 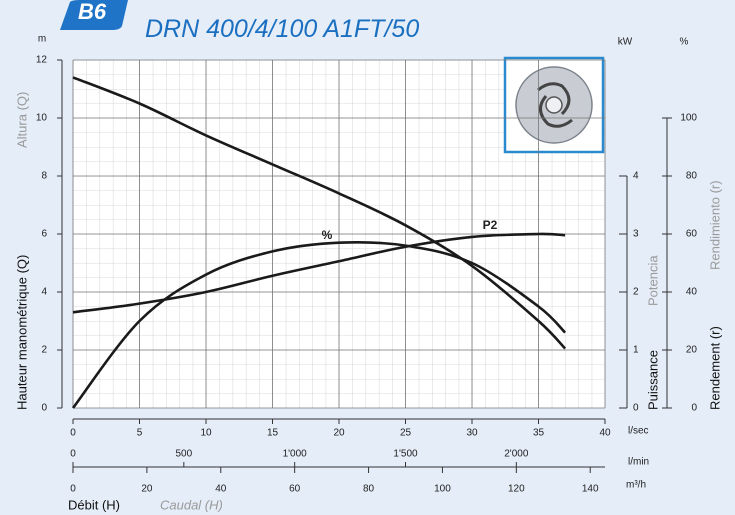 What do you see at coordinates (406, 433) in the screenshot?
I see `x-tick-label: 25` at bounding box center [406, 433].